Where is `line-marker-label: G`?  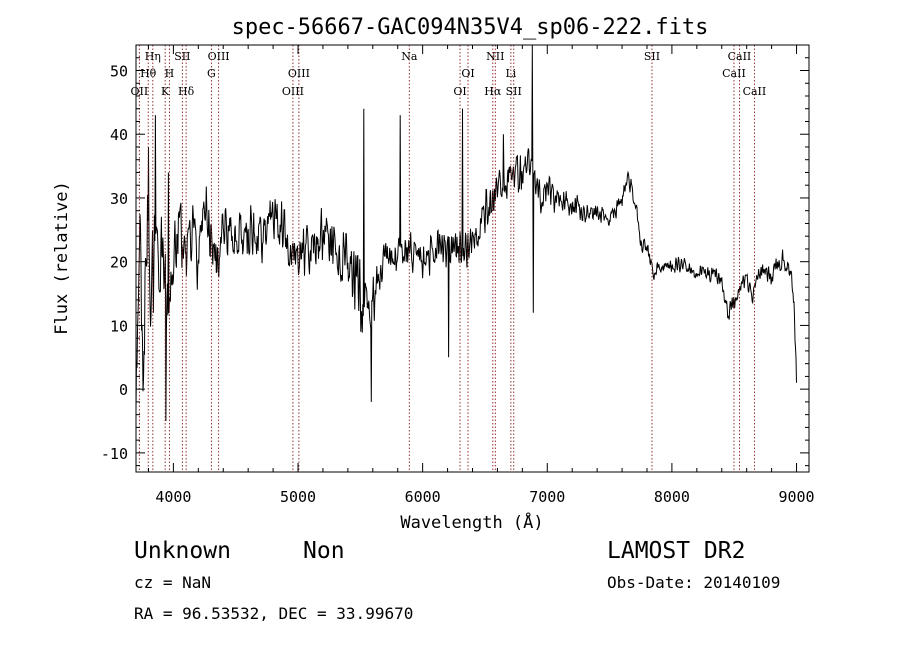 line-marker-label: G is located at coordinates (211, 73).